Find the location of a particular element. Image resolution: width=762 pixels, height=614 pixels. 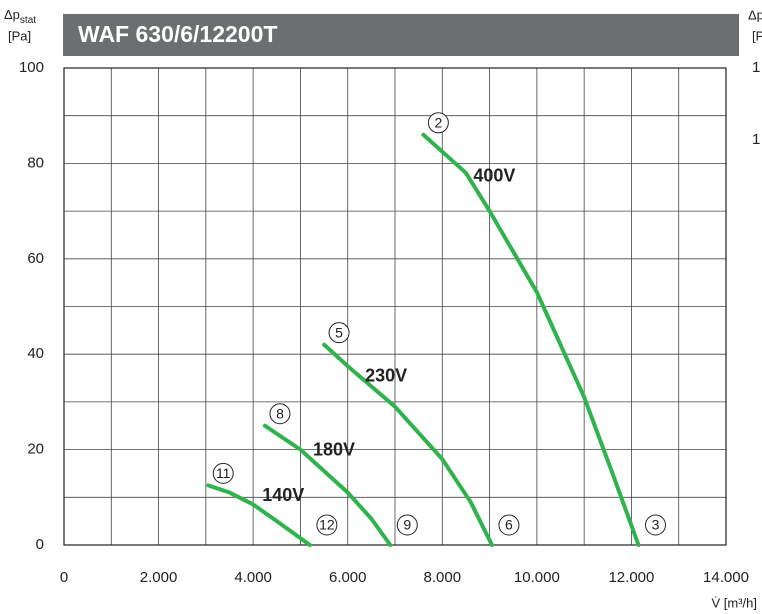

point-label: 6 is located at coordinates (509, 525).